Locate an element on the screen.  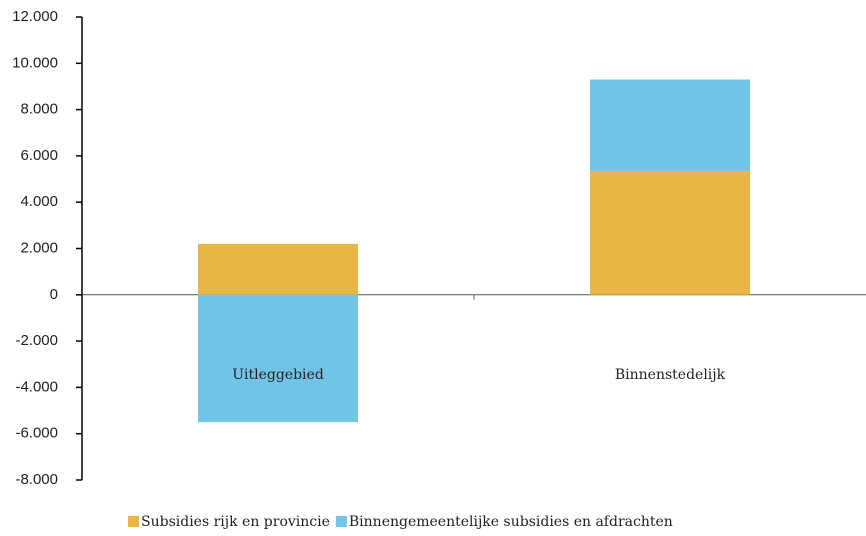
y-tick-label: 10.000 is located at coordinates (35, 62).